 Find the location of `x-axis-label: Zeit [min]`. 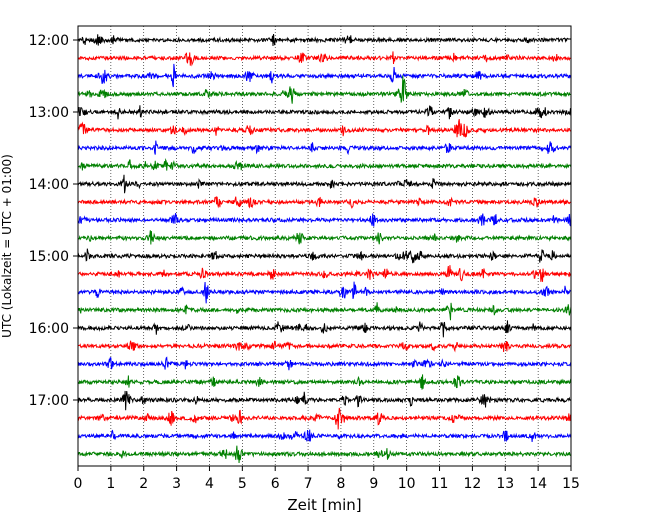

x-axis-label: Zeit [min] is located at coordinates (324, 505).